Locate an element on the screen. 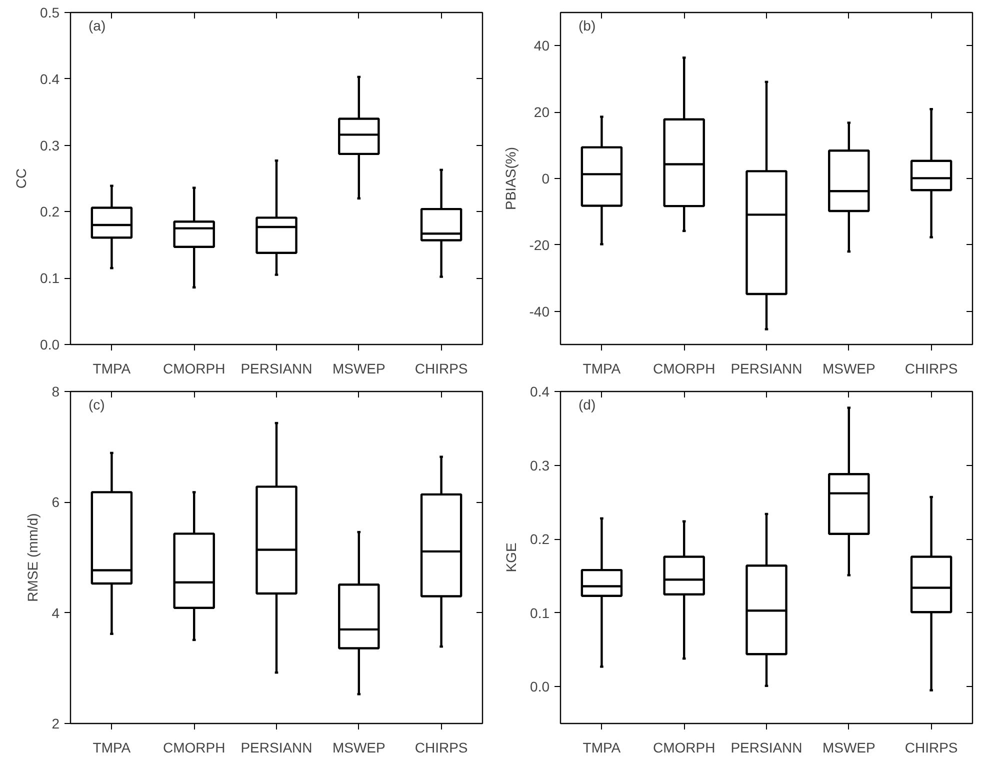 Image resolution: width=983 pixels, height=758 pixels. y-tick-label: 0 is located at coordinates (546, 178).